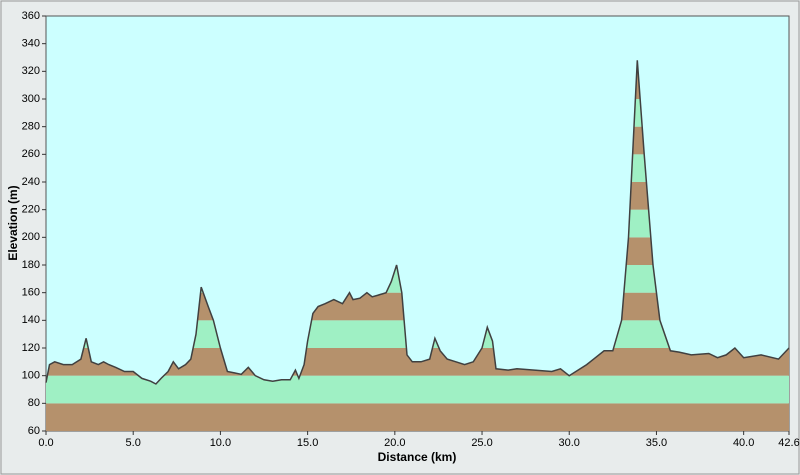  Describe the element at coordinates (31, 71) in the screenshot. I see `y-tick-label: 320` at that location.